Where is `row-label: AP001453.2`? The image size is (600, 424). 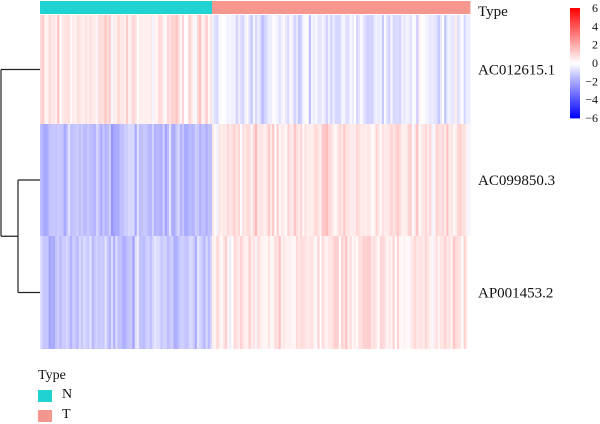 row-label: AP001453.2 is located at coordinates (515, 294).